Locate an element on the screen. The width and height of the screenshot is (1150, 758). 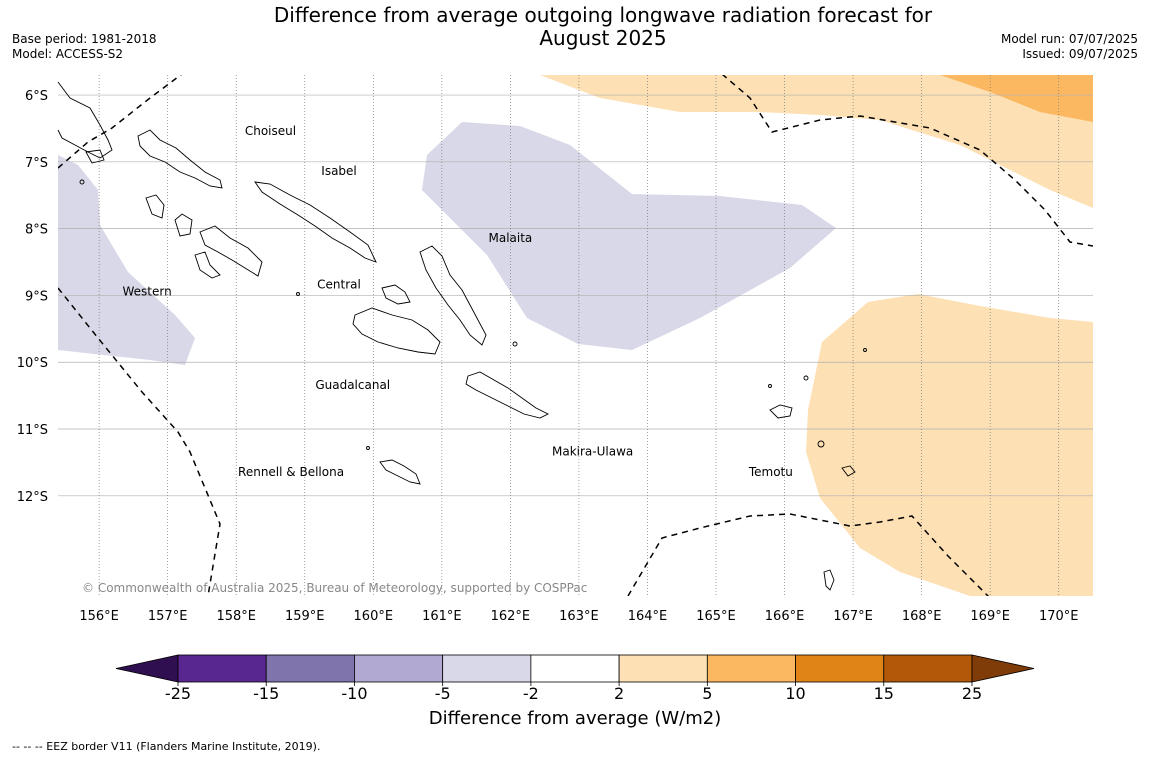
eez-border-png-south is located at coordinates (139, 441).